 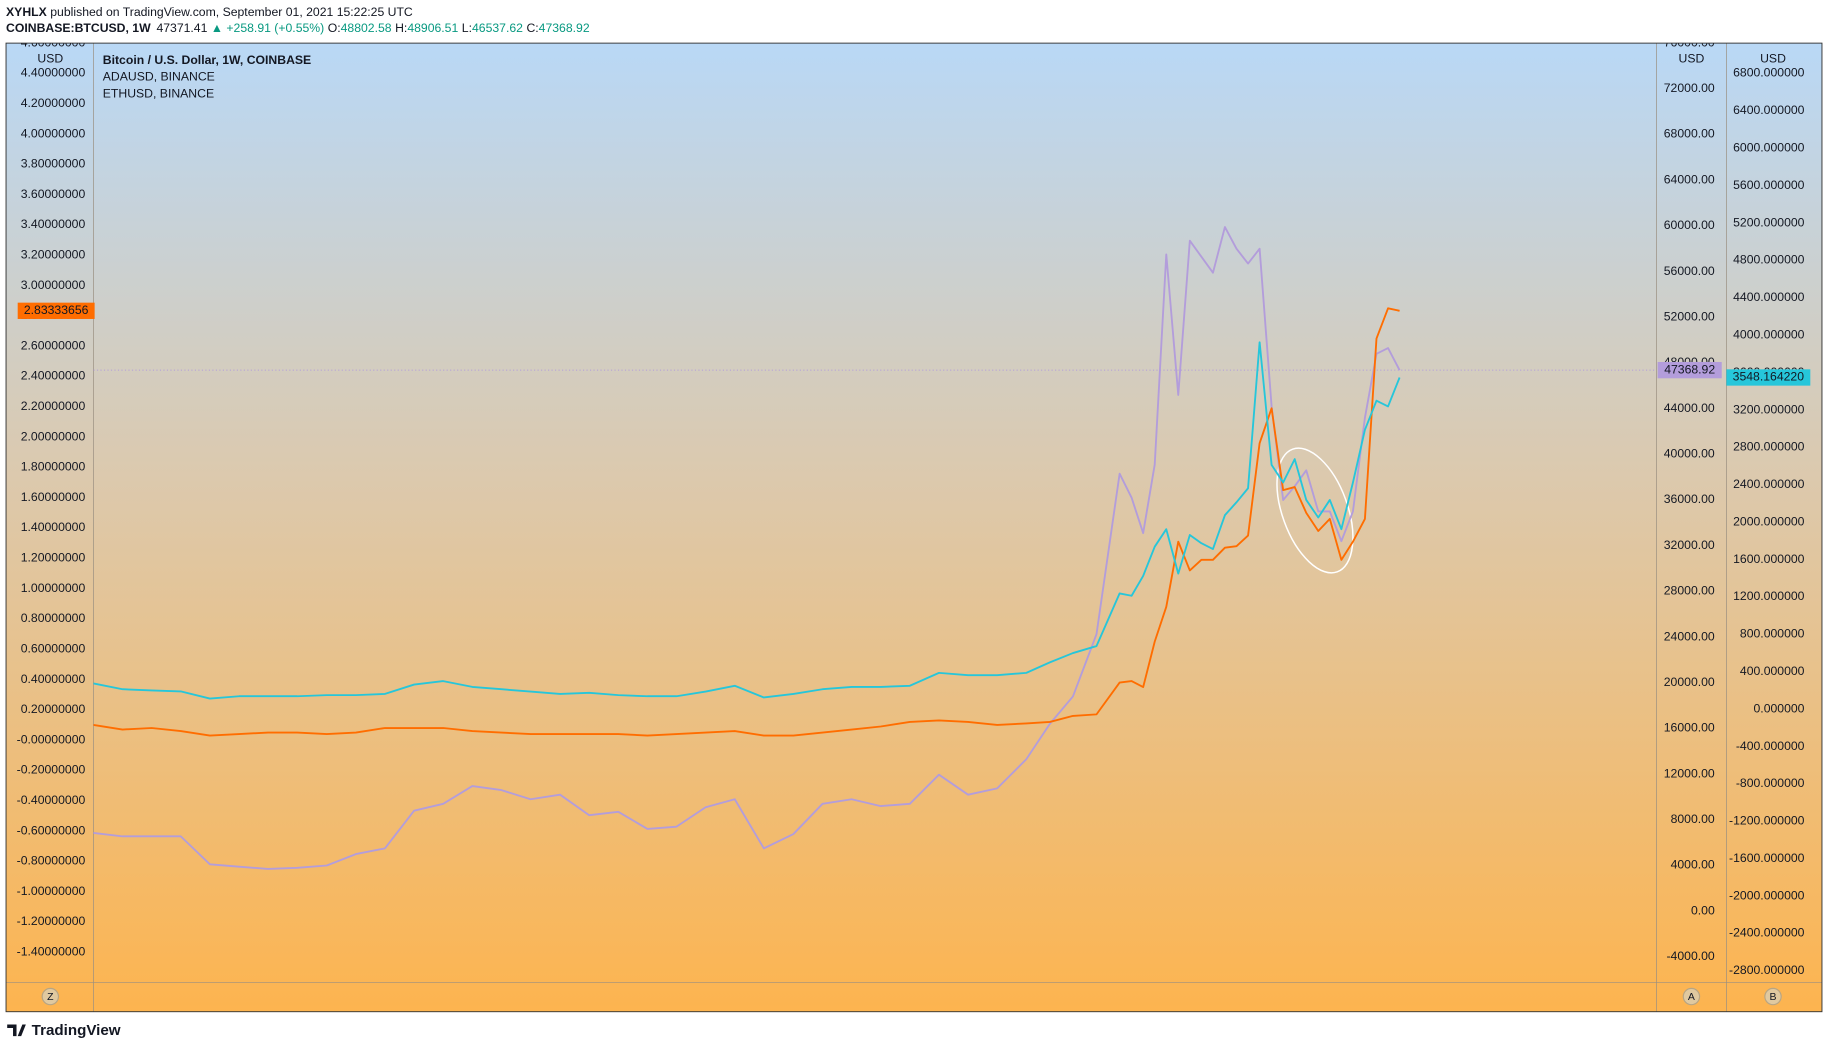 What do you see at coordinates (1769, 559) in the screenshot?
I see `y-tick-label: 1600.000000` at bounding box center [1769, 559].